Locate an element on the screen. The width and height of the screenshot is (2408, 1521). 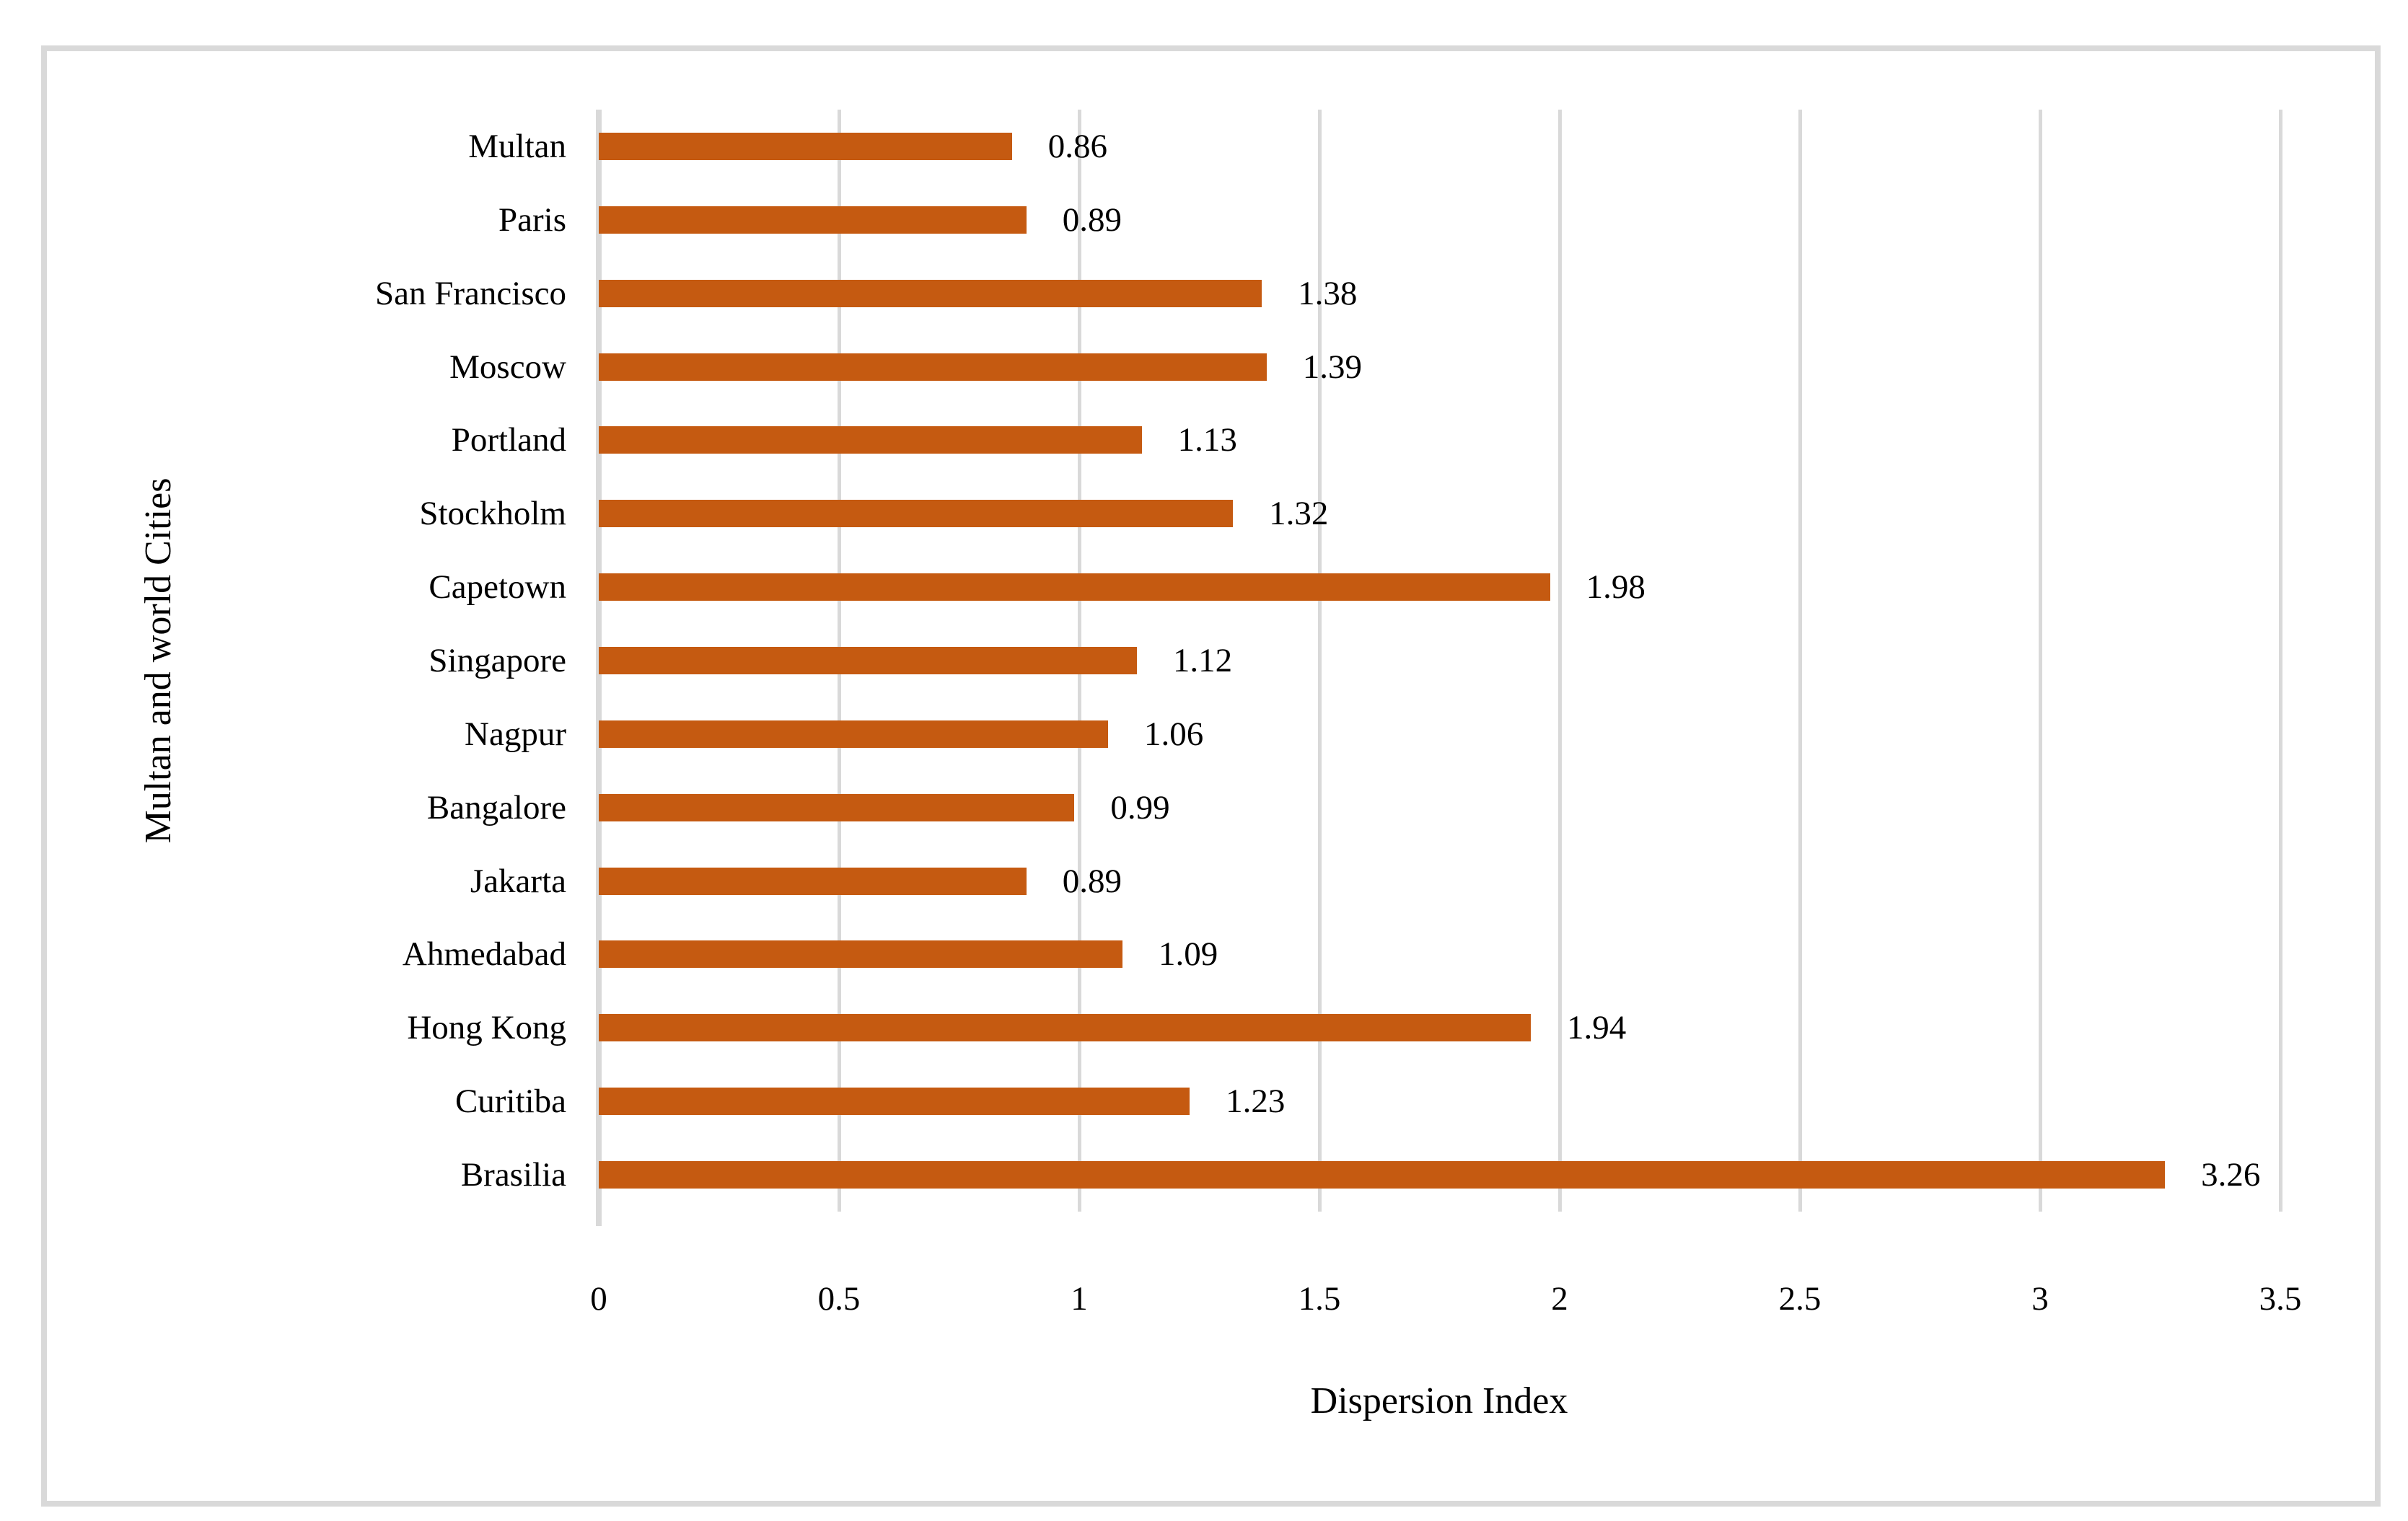
x-tick-label: 3 is located at coordinates (2040, 1299).